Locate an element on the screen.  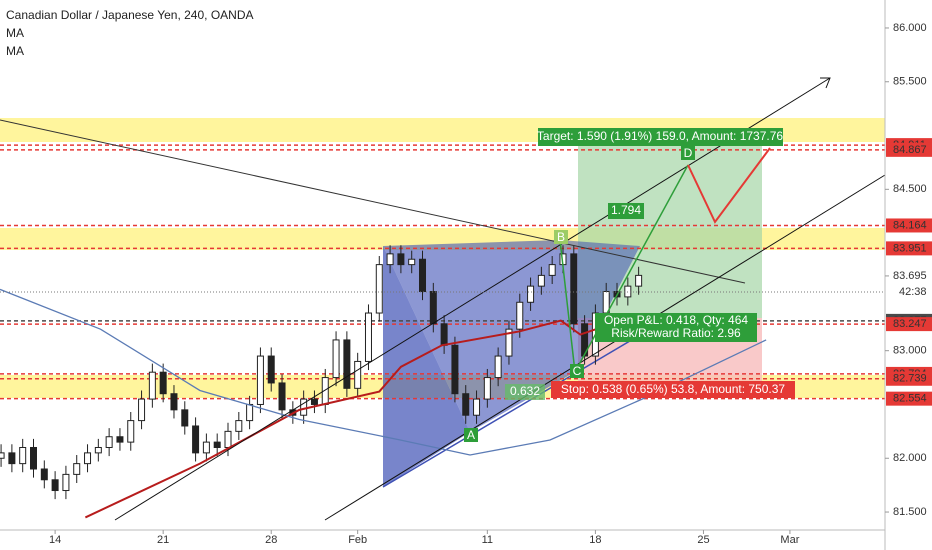
y-tick-label: 86.000 is located at coordinates (910, 28).